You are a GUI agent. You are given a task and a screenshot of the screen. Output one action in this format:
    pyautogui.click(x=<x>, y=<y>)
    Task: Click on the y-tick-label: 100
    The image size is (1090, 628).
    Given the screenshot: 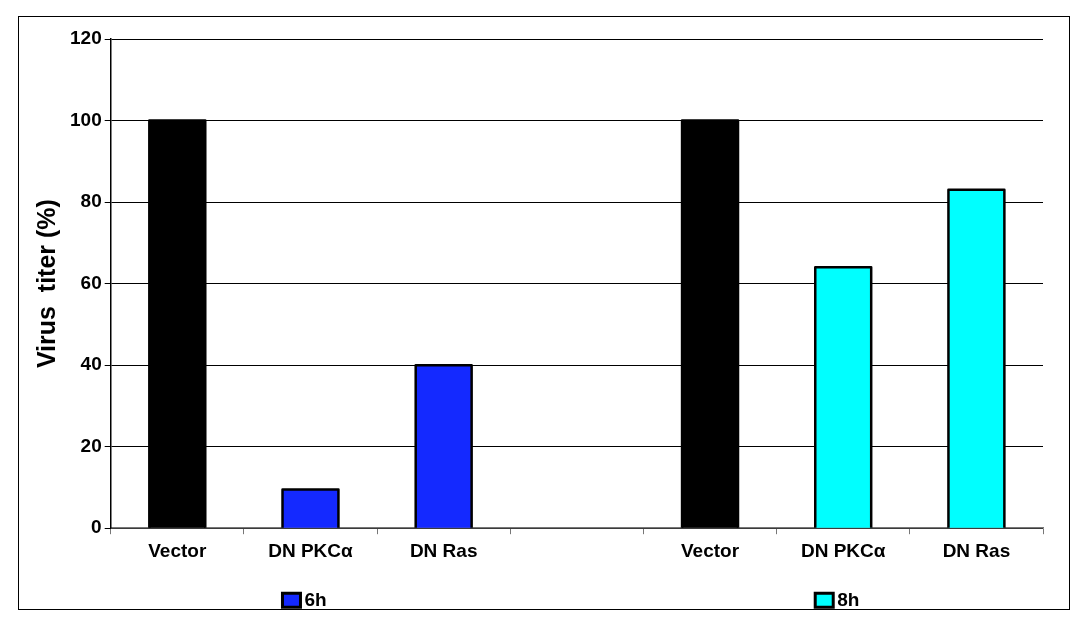 What is the action you would take?
    pyautogui.click(x=86, y=119)
    